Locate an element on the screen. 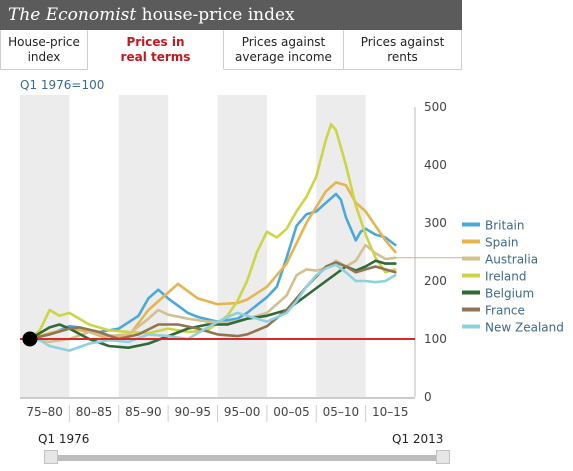 The width and height of the screenshot is (573, 471). base-point-marker is located at coordinates (30, 339).